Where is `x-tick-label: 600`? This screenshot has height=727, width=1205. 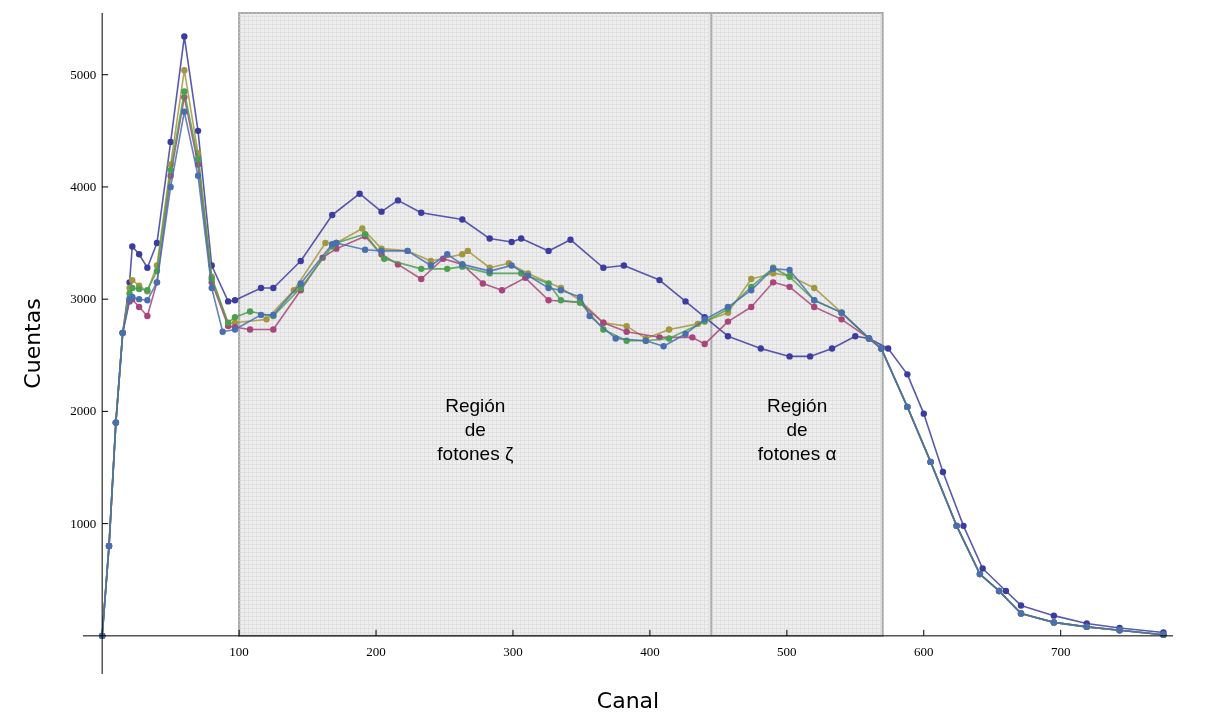
x-tick-label: 600 is located at coordinates (924, 651).